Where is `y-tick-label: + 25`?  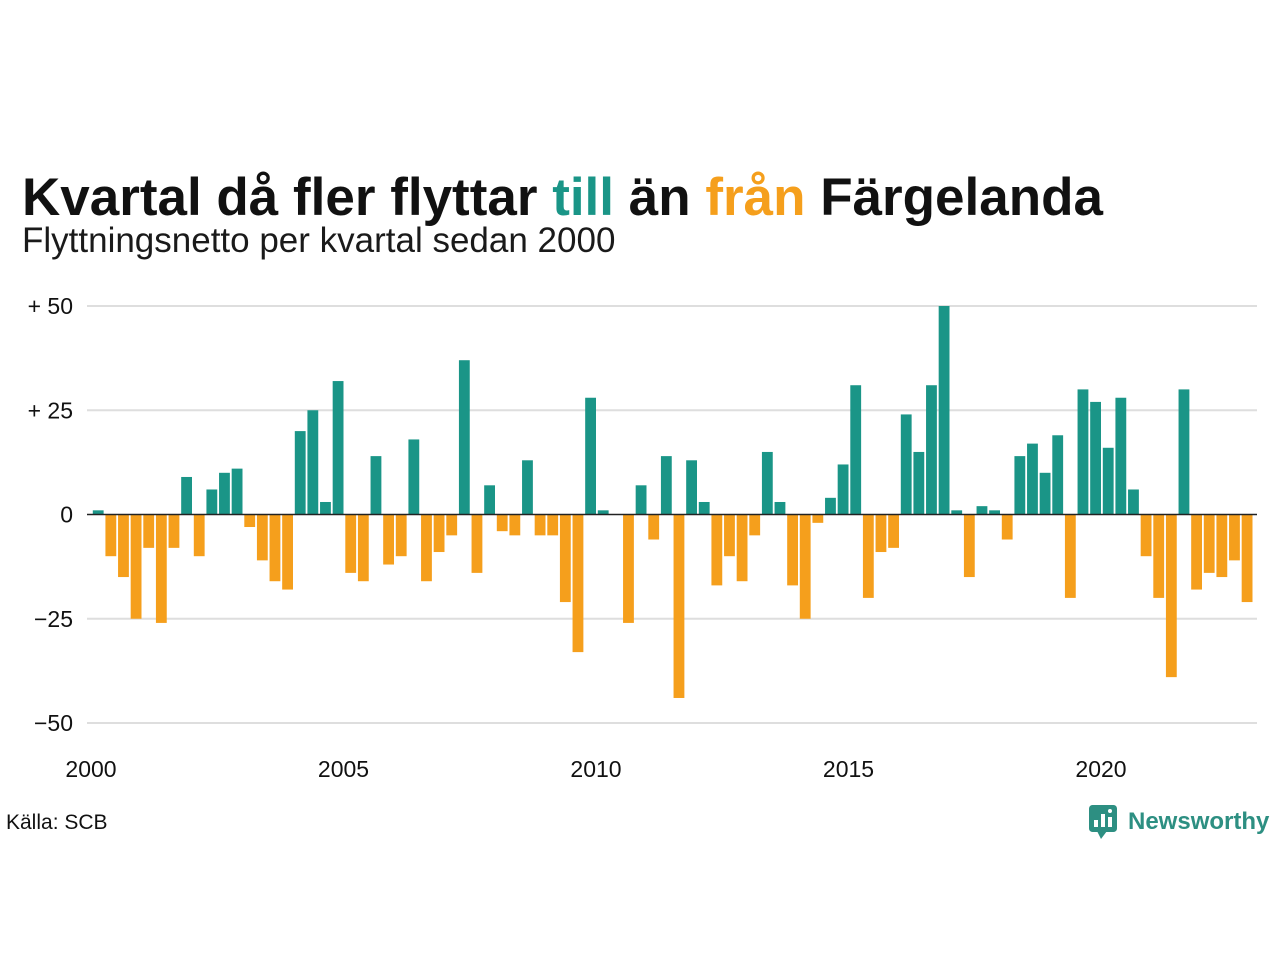
y-tick-label: + 25 is located at coordinates (50, 410).